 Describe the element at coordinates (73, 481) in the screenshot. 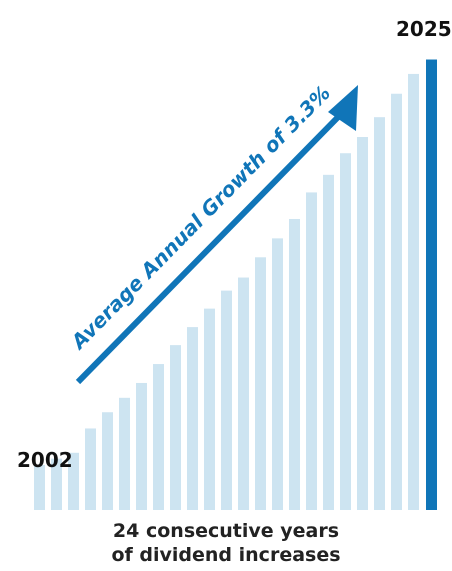

I see `bar-2004` at that location.